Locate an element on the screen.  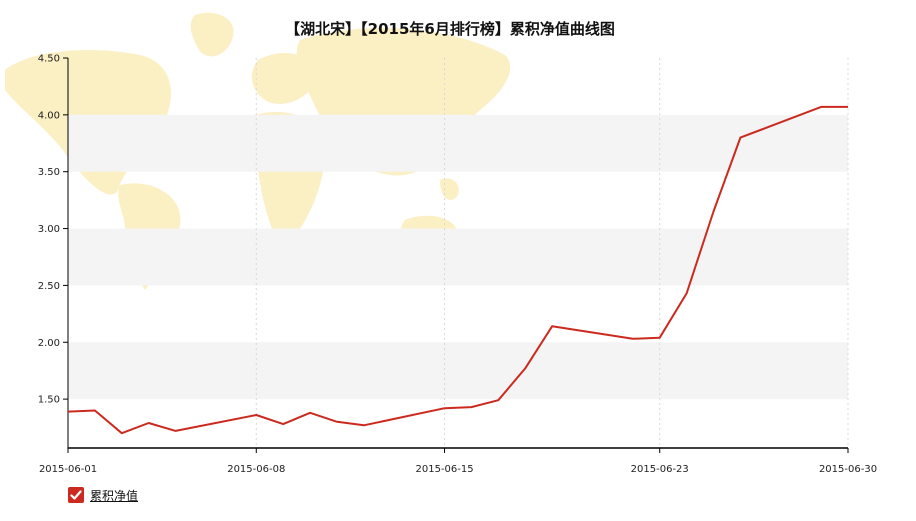
y-tick-label: 1.50 is located at coordinates (49, 400).